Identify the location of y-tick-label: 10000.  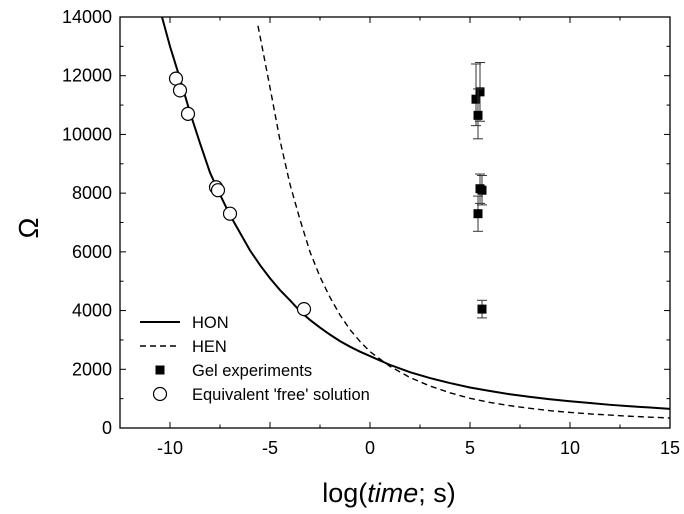
(87, 134).